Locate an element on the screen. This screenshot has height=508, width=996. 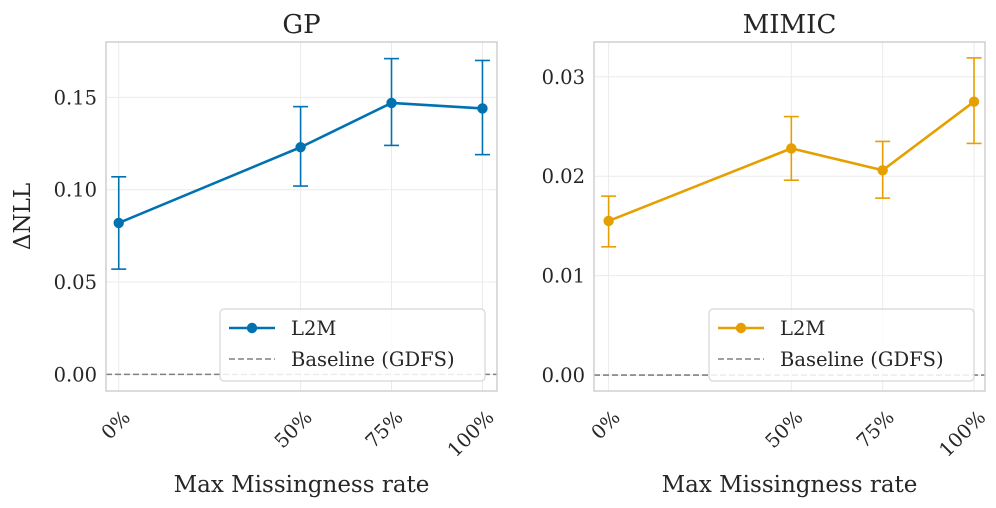
y-tick-label: 0.03 is located at coordinates (563, 77).